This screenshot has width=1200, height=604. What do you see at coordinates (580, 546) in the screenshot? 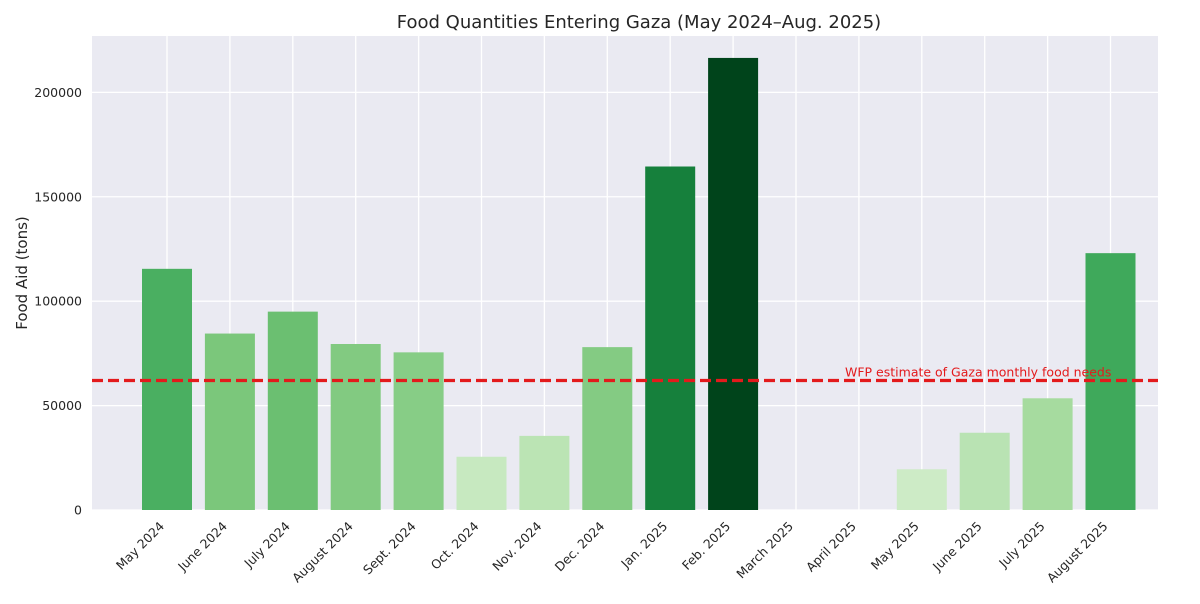
I see `x-tick-label: Dec. 2024` at bounding box center [580, 546].